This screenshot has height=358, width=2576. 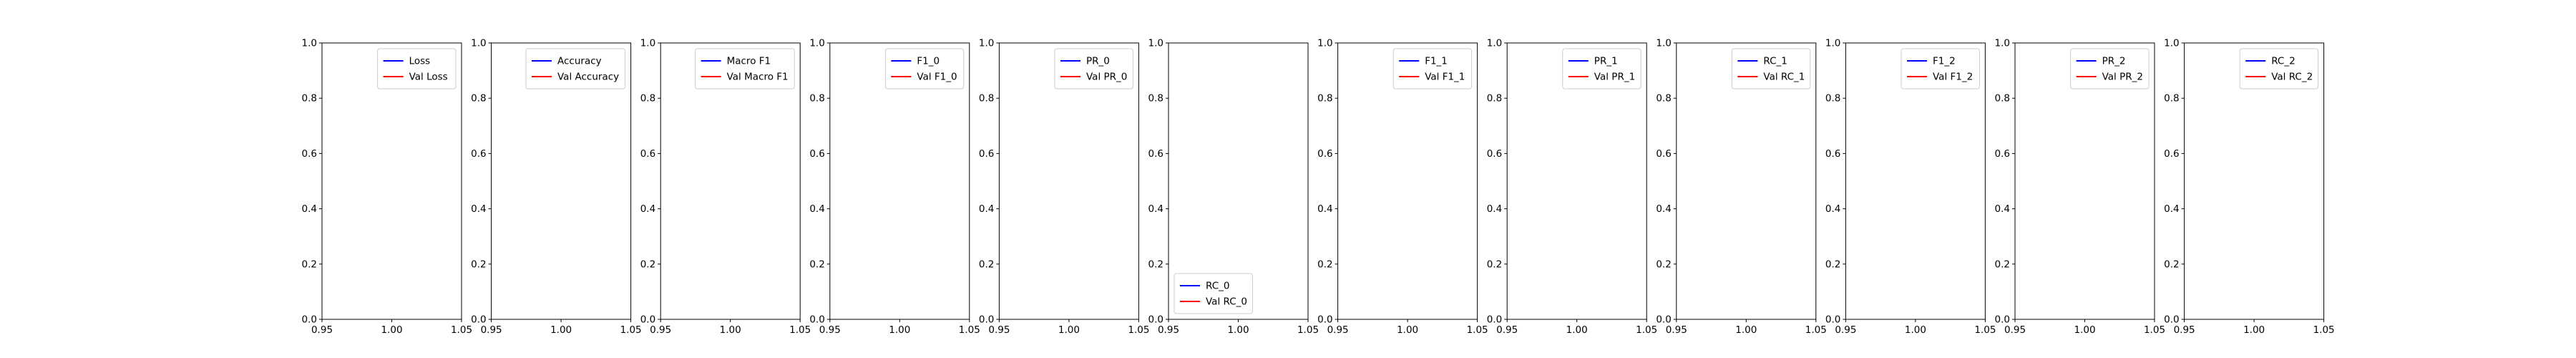 What do you see at coordinates (2114, 61) in the screenshot?
I see `legend-label-1: PR_2` at bounding box center [2114, 61].